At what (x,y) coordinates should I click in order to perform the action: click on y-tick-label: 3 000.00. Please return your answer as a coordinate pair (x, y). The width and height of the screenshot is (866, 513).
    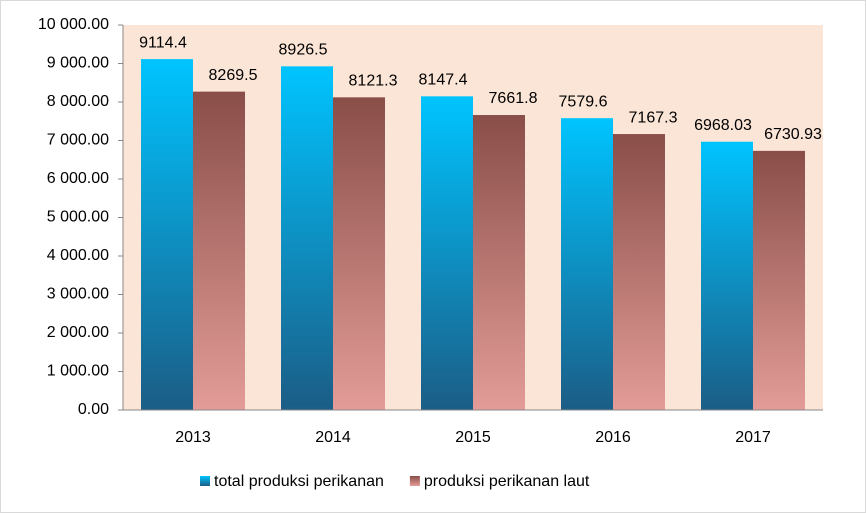
    Looking at the image, I should click on (78, 294).